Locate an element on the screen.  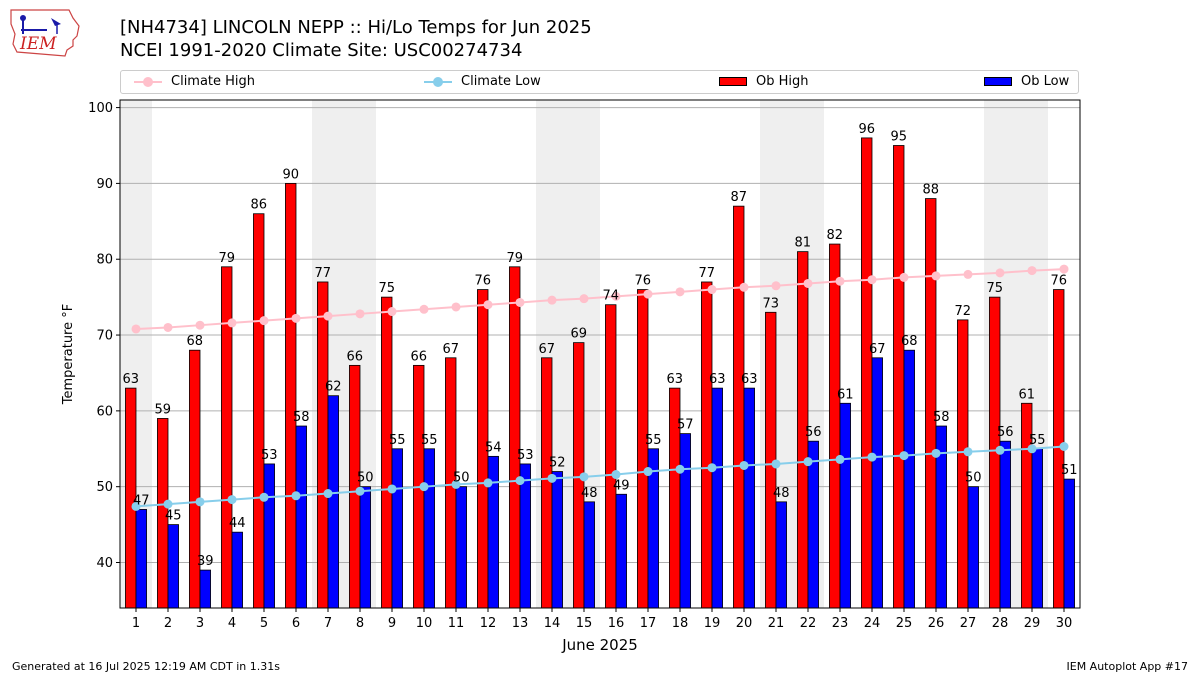
y-tick-label: 50 is located at coordinates (104, 487).